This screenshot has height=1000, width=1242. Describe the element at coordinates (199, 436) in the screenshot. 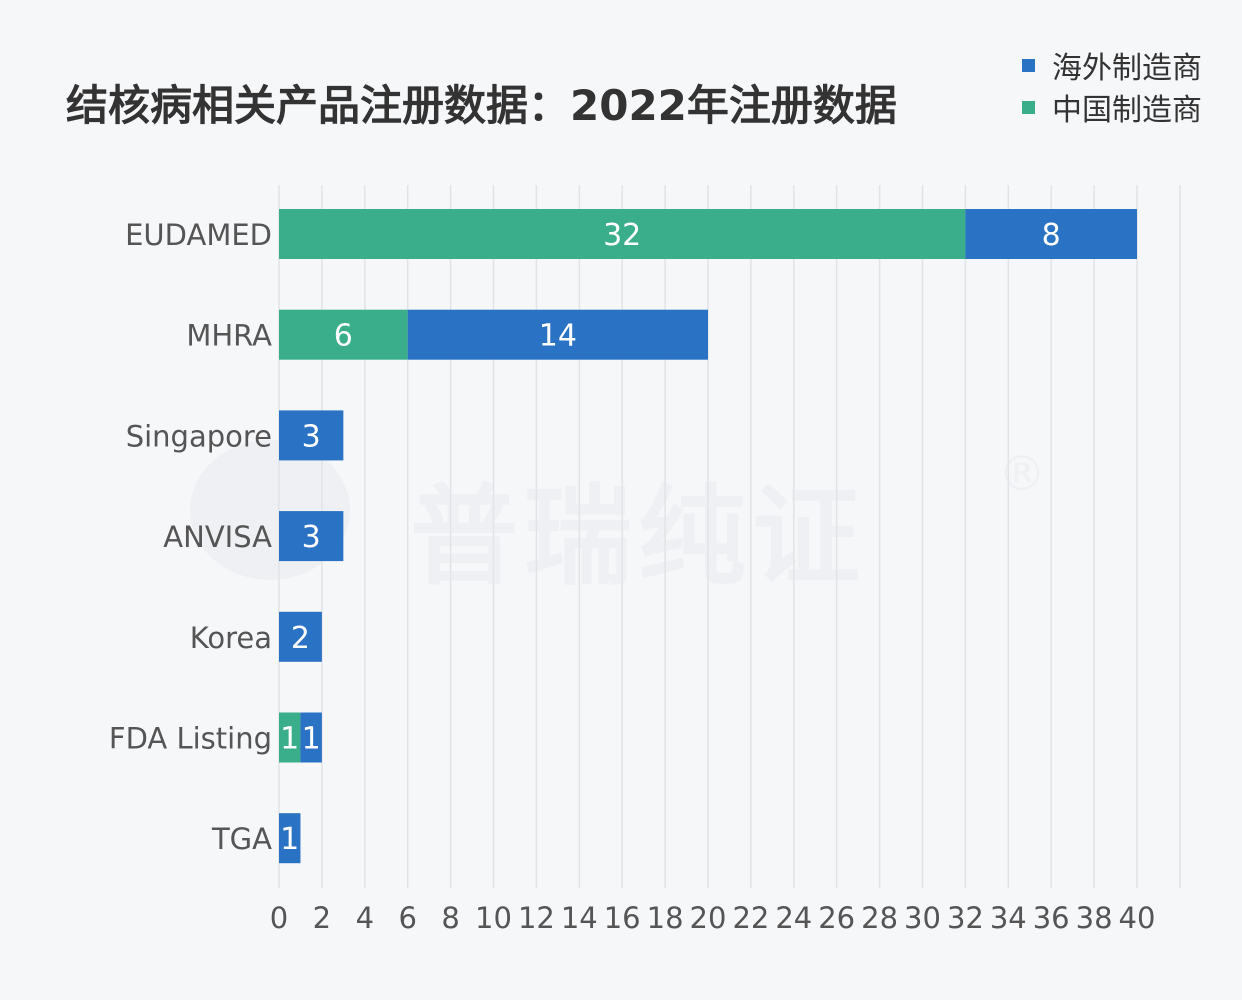

I see `y-category-label: Singapore` at that location.